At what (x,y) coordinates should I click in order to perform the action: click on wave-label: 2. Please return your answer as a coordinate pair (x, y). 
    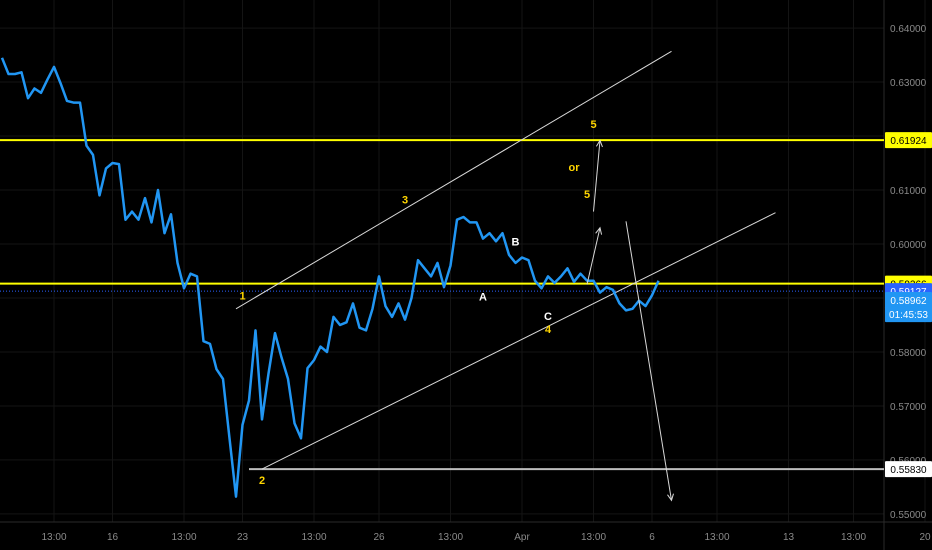
    Looking at the image, I should click on (262, 481).